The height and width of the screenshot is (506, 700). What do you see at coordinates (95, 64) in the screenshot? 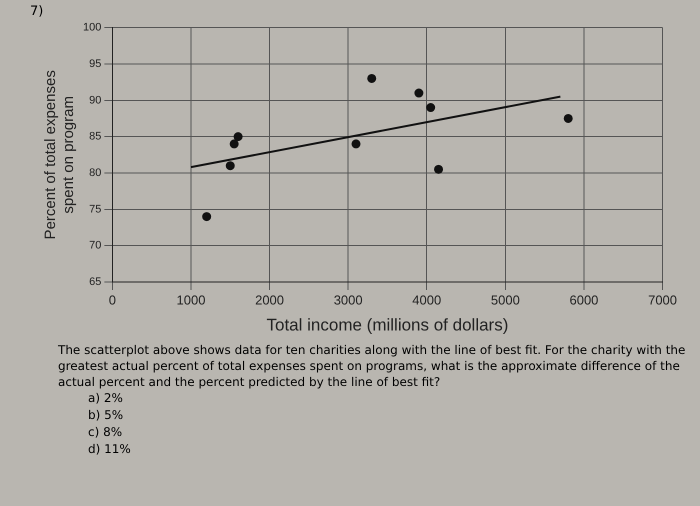
I see `y-tick-label: 95` at bounding box center [95, 64].